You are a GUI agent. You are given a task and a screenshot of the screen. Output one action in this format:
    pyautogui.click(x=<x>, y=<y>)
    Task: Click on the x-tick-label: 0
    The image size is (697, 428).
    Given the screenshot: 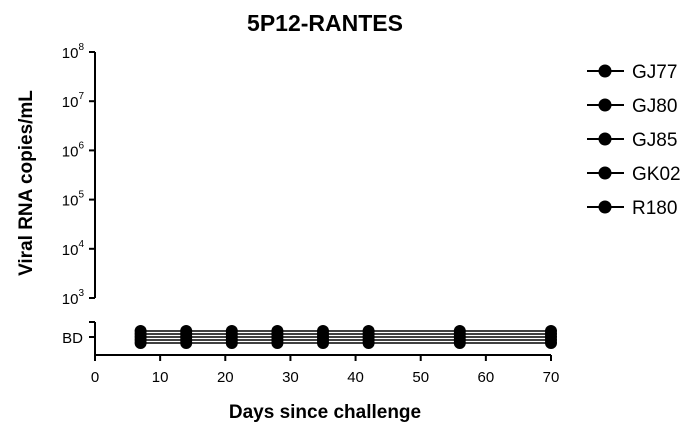 What is the action you would take?
    pyautogui.click(x=95, y=377)
    